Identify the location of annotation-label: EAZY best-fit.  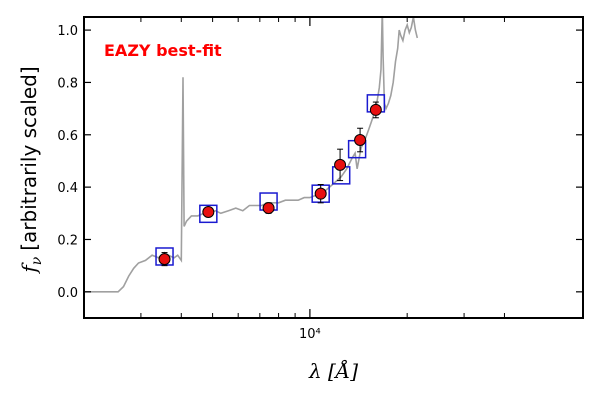
(163, 50).